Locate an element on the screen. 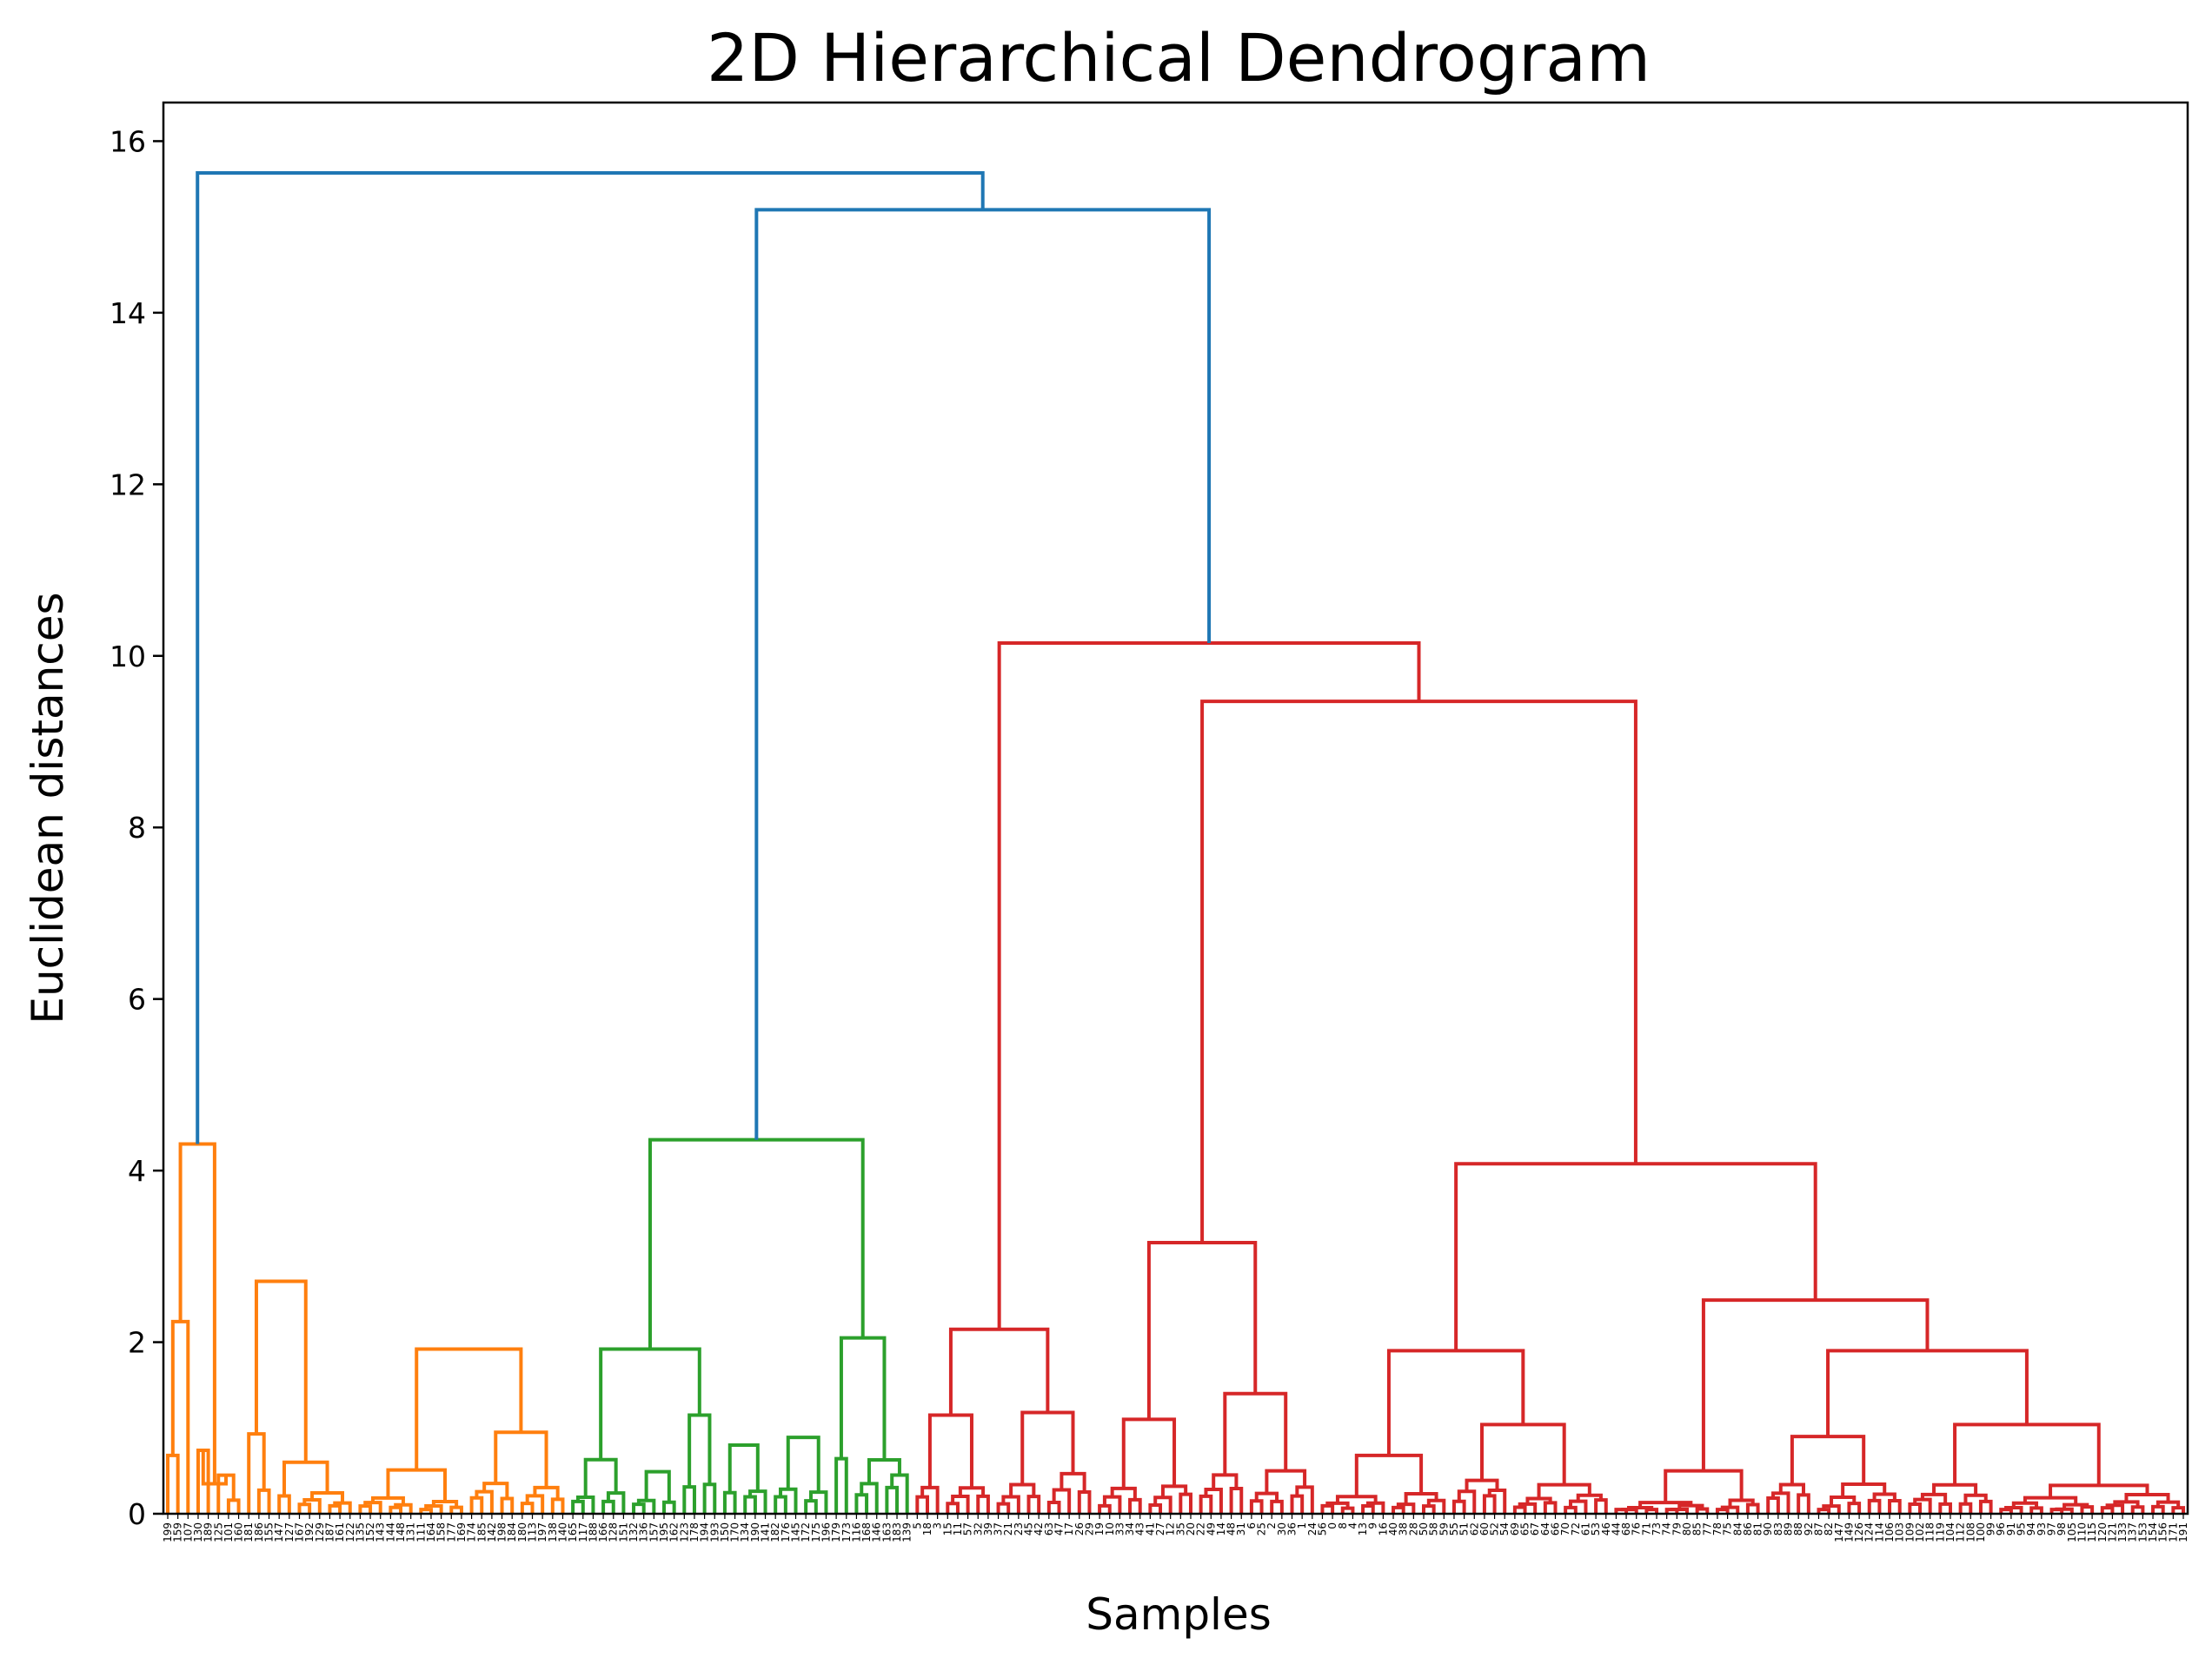 The width and height of the screenshot is (2212, 1658). leaf-label-86: 42 is located at coordinates (1039, 1528).